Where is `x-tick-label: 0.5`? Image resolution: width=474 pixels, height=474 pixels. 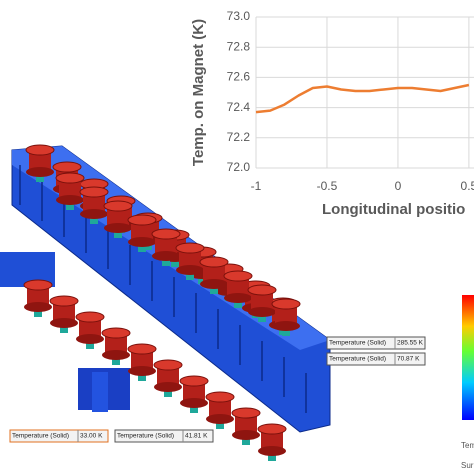
x-tick-label: 0.5 is located at coordinates (467, 186).